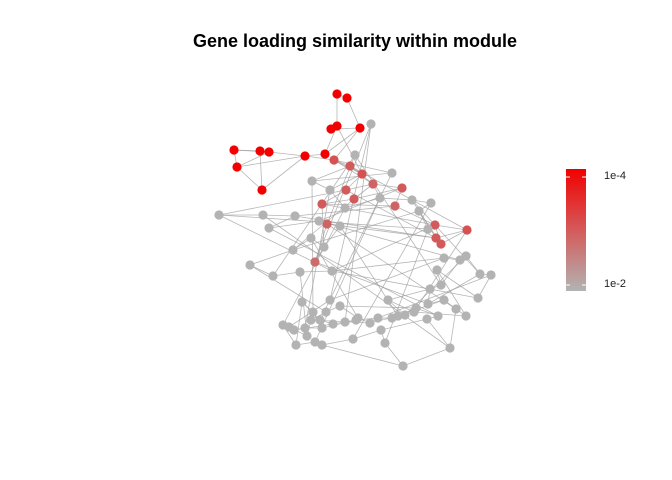  What do you see at coordinates (355, 41) in the screenshot?
I see `plot-title: Gene loading similarity within module` at bounding box center [355, 41].